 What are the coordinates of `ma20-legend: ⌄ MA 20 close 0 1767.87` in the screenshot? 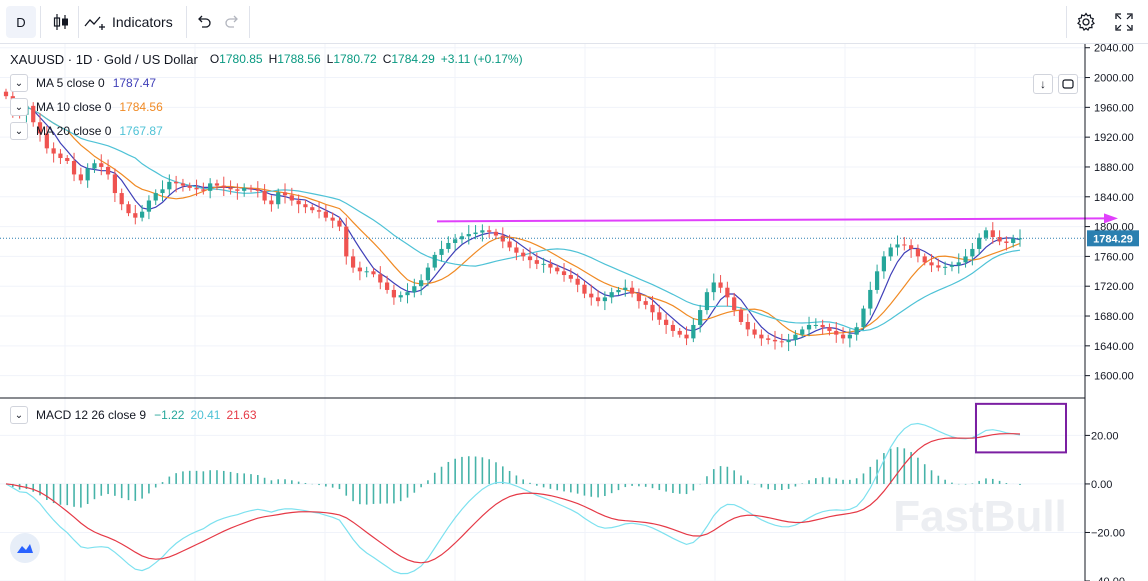 It's located at (86, 131).